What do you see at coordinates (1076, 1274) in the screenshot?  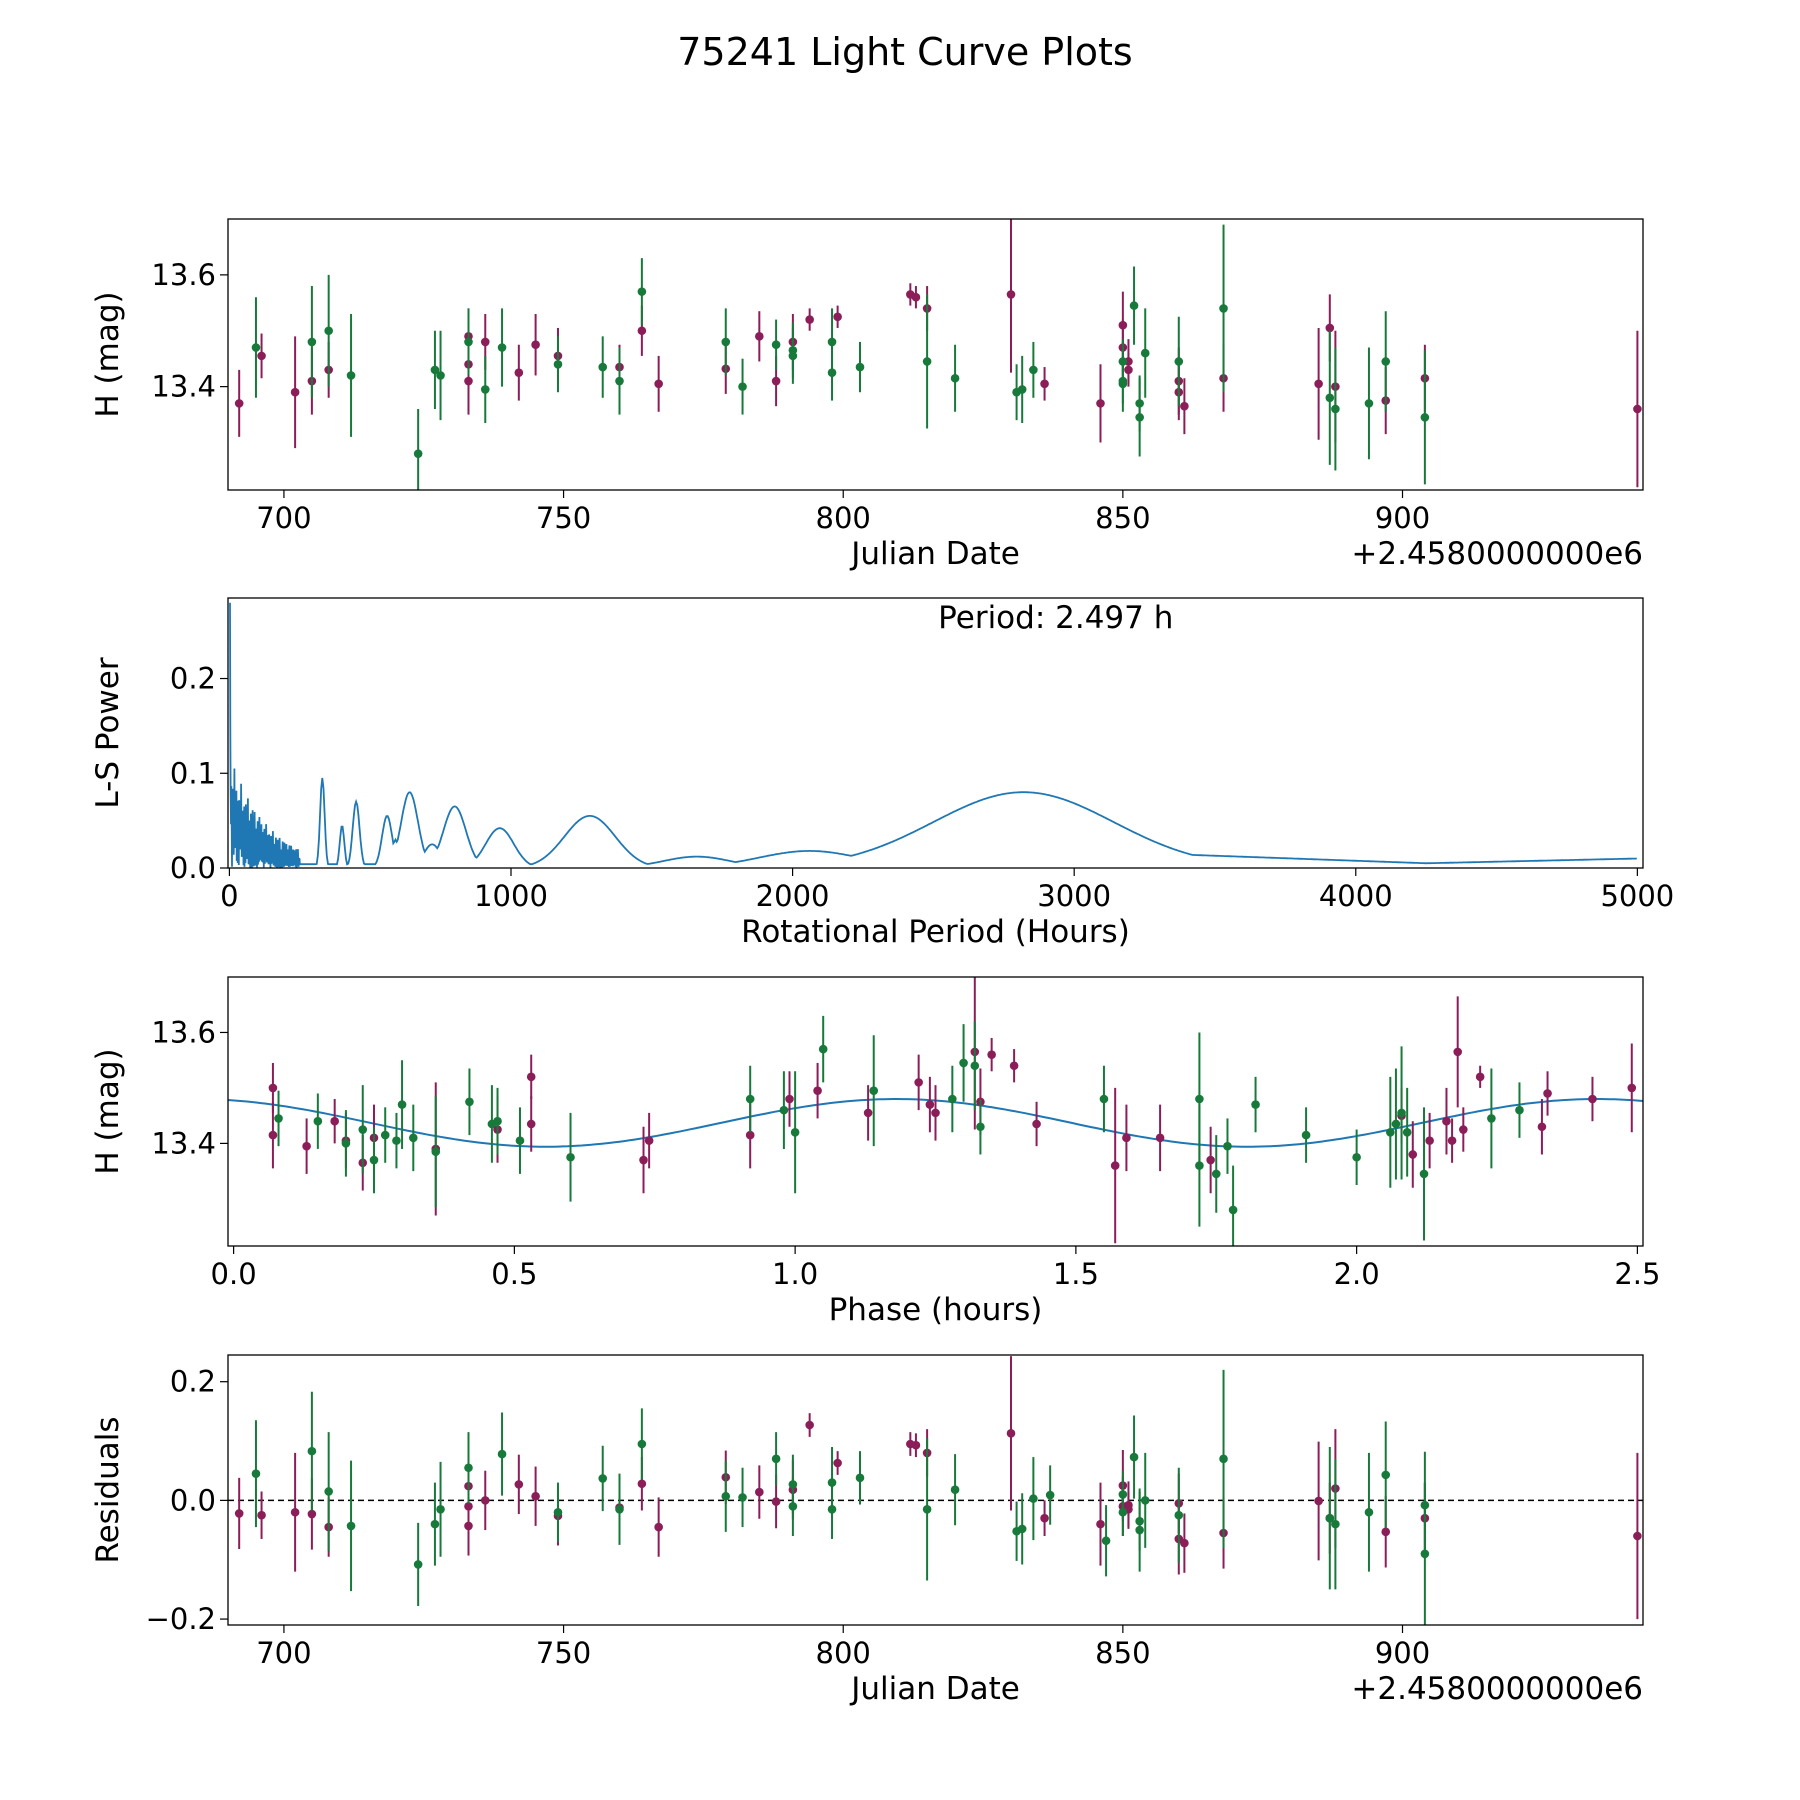 I see `phased-xtick-label: 1.5` at bounding box center [1076, 1274].